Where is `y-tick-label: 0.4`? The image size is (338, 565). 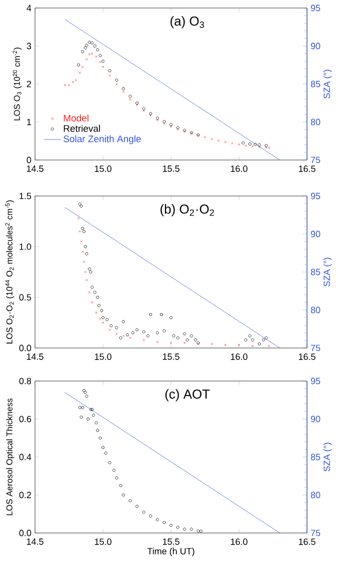
y-tick-label: 0.4 is located at coordinates (25, 457).